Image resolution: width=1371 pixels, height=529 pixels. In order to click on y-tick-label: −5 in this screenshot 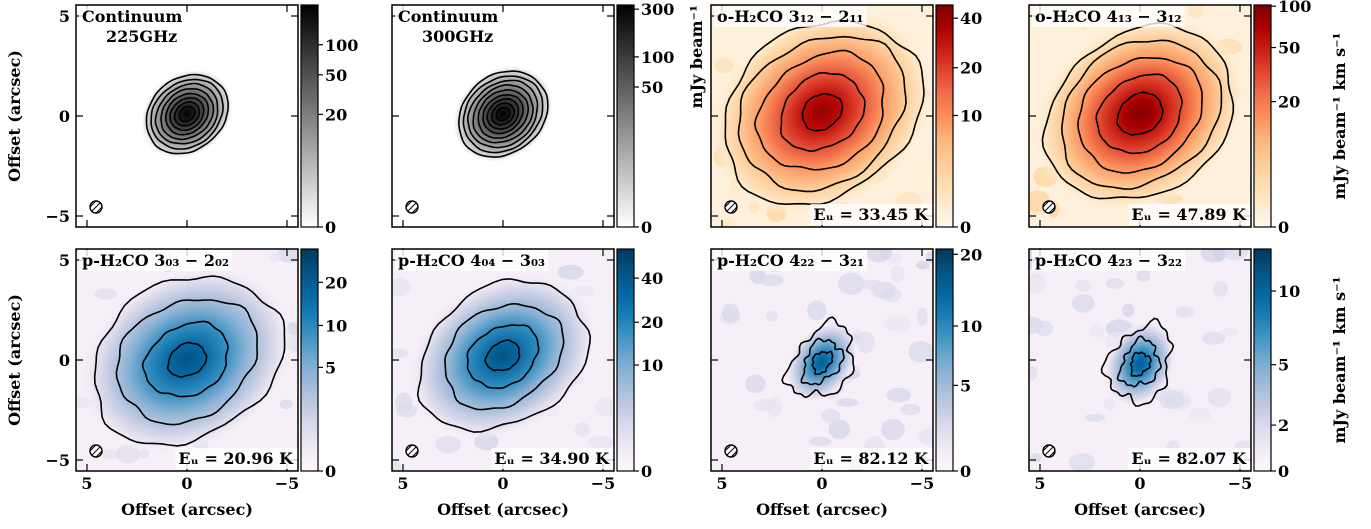, I will do `click(57, 216)`.